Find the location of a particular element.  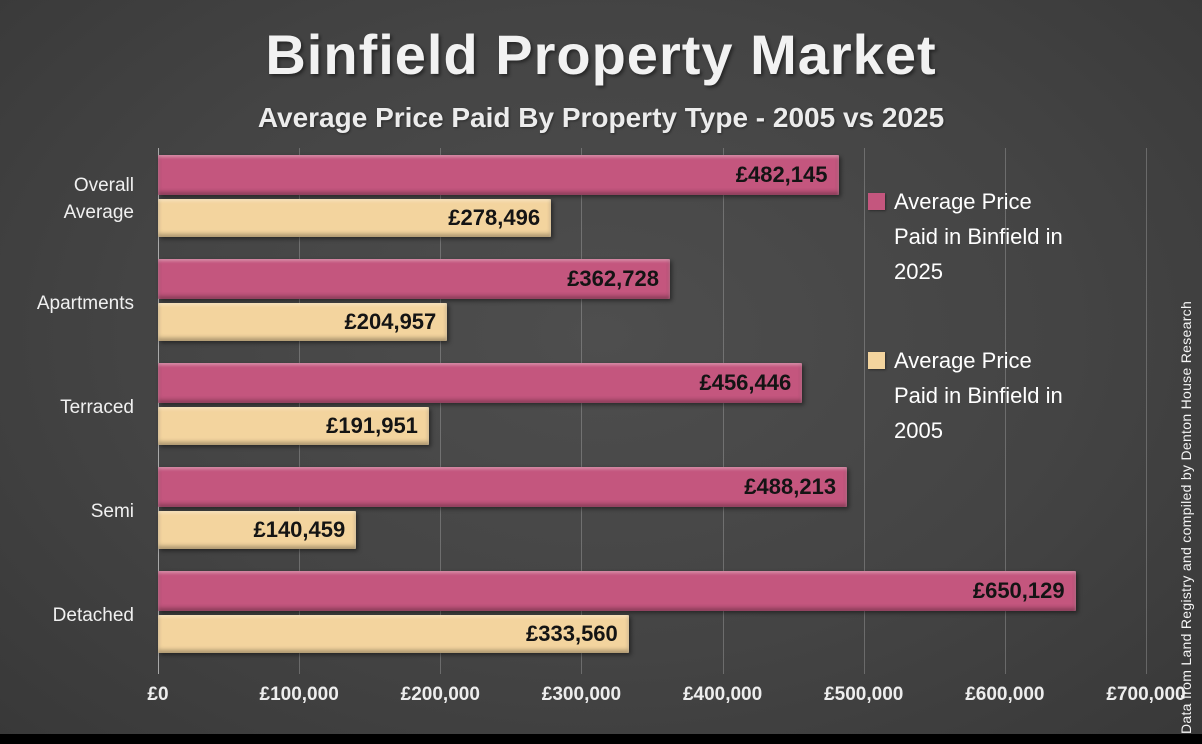

x-tick-label: £500,000 is located at coordinates (864, 694).